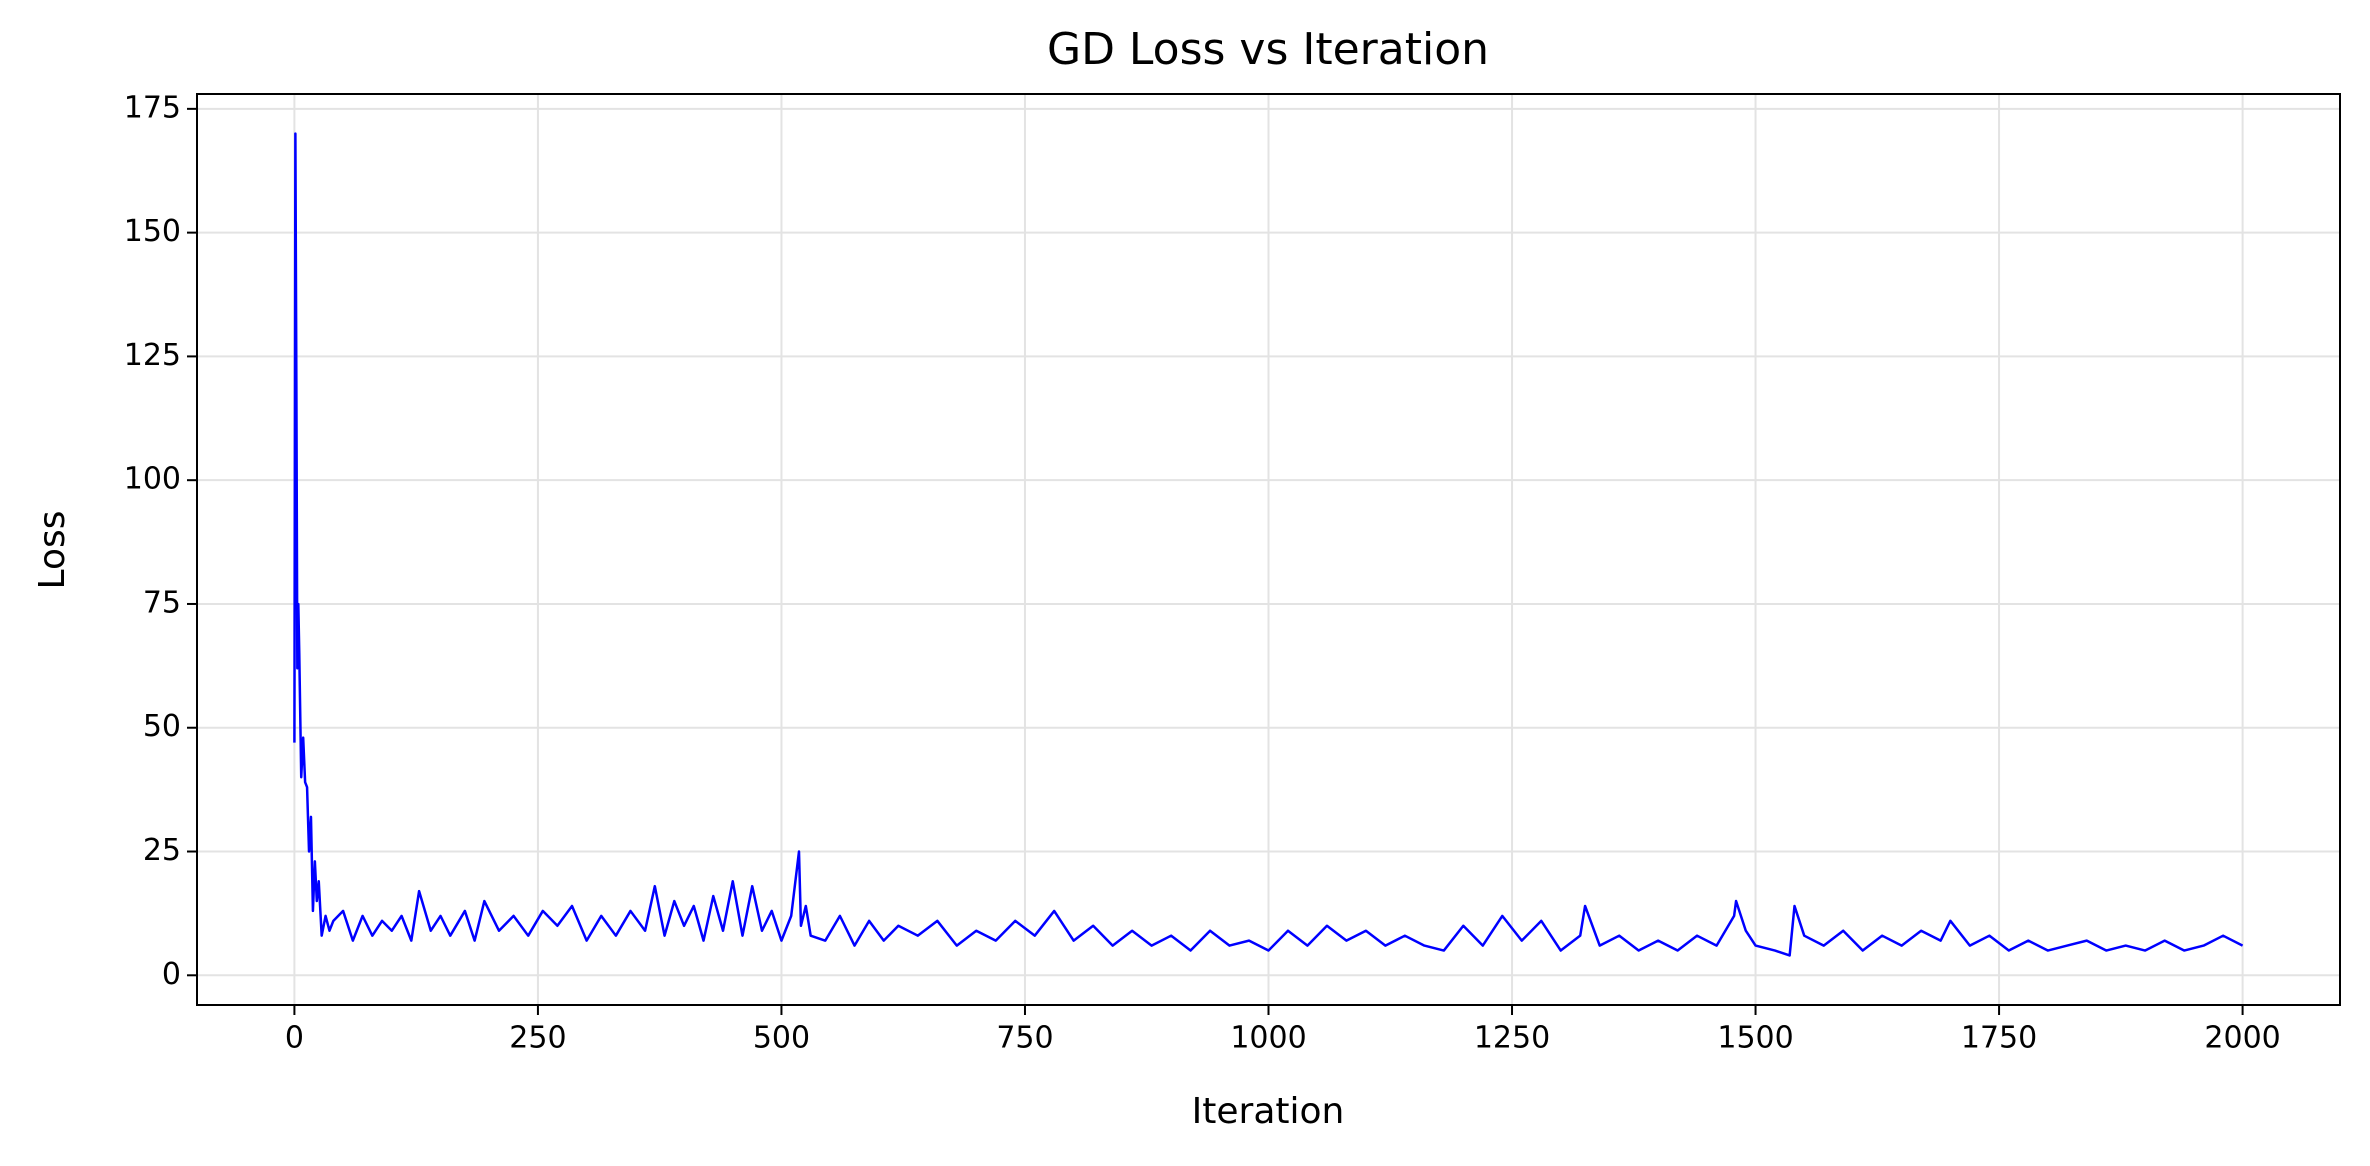  What do you see at coordinates (152, 479) in the screenshot?
I see `y-tick-label: 100` at bounding box center [152, 479].